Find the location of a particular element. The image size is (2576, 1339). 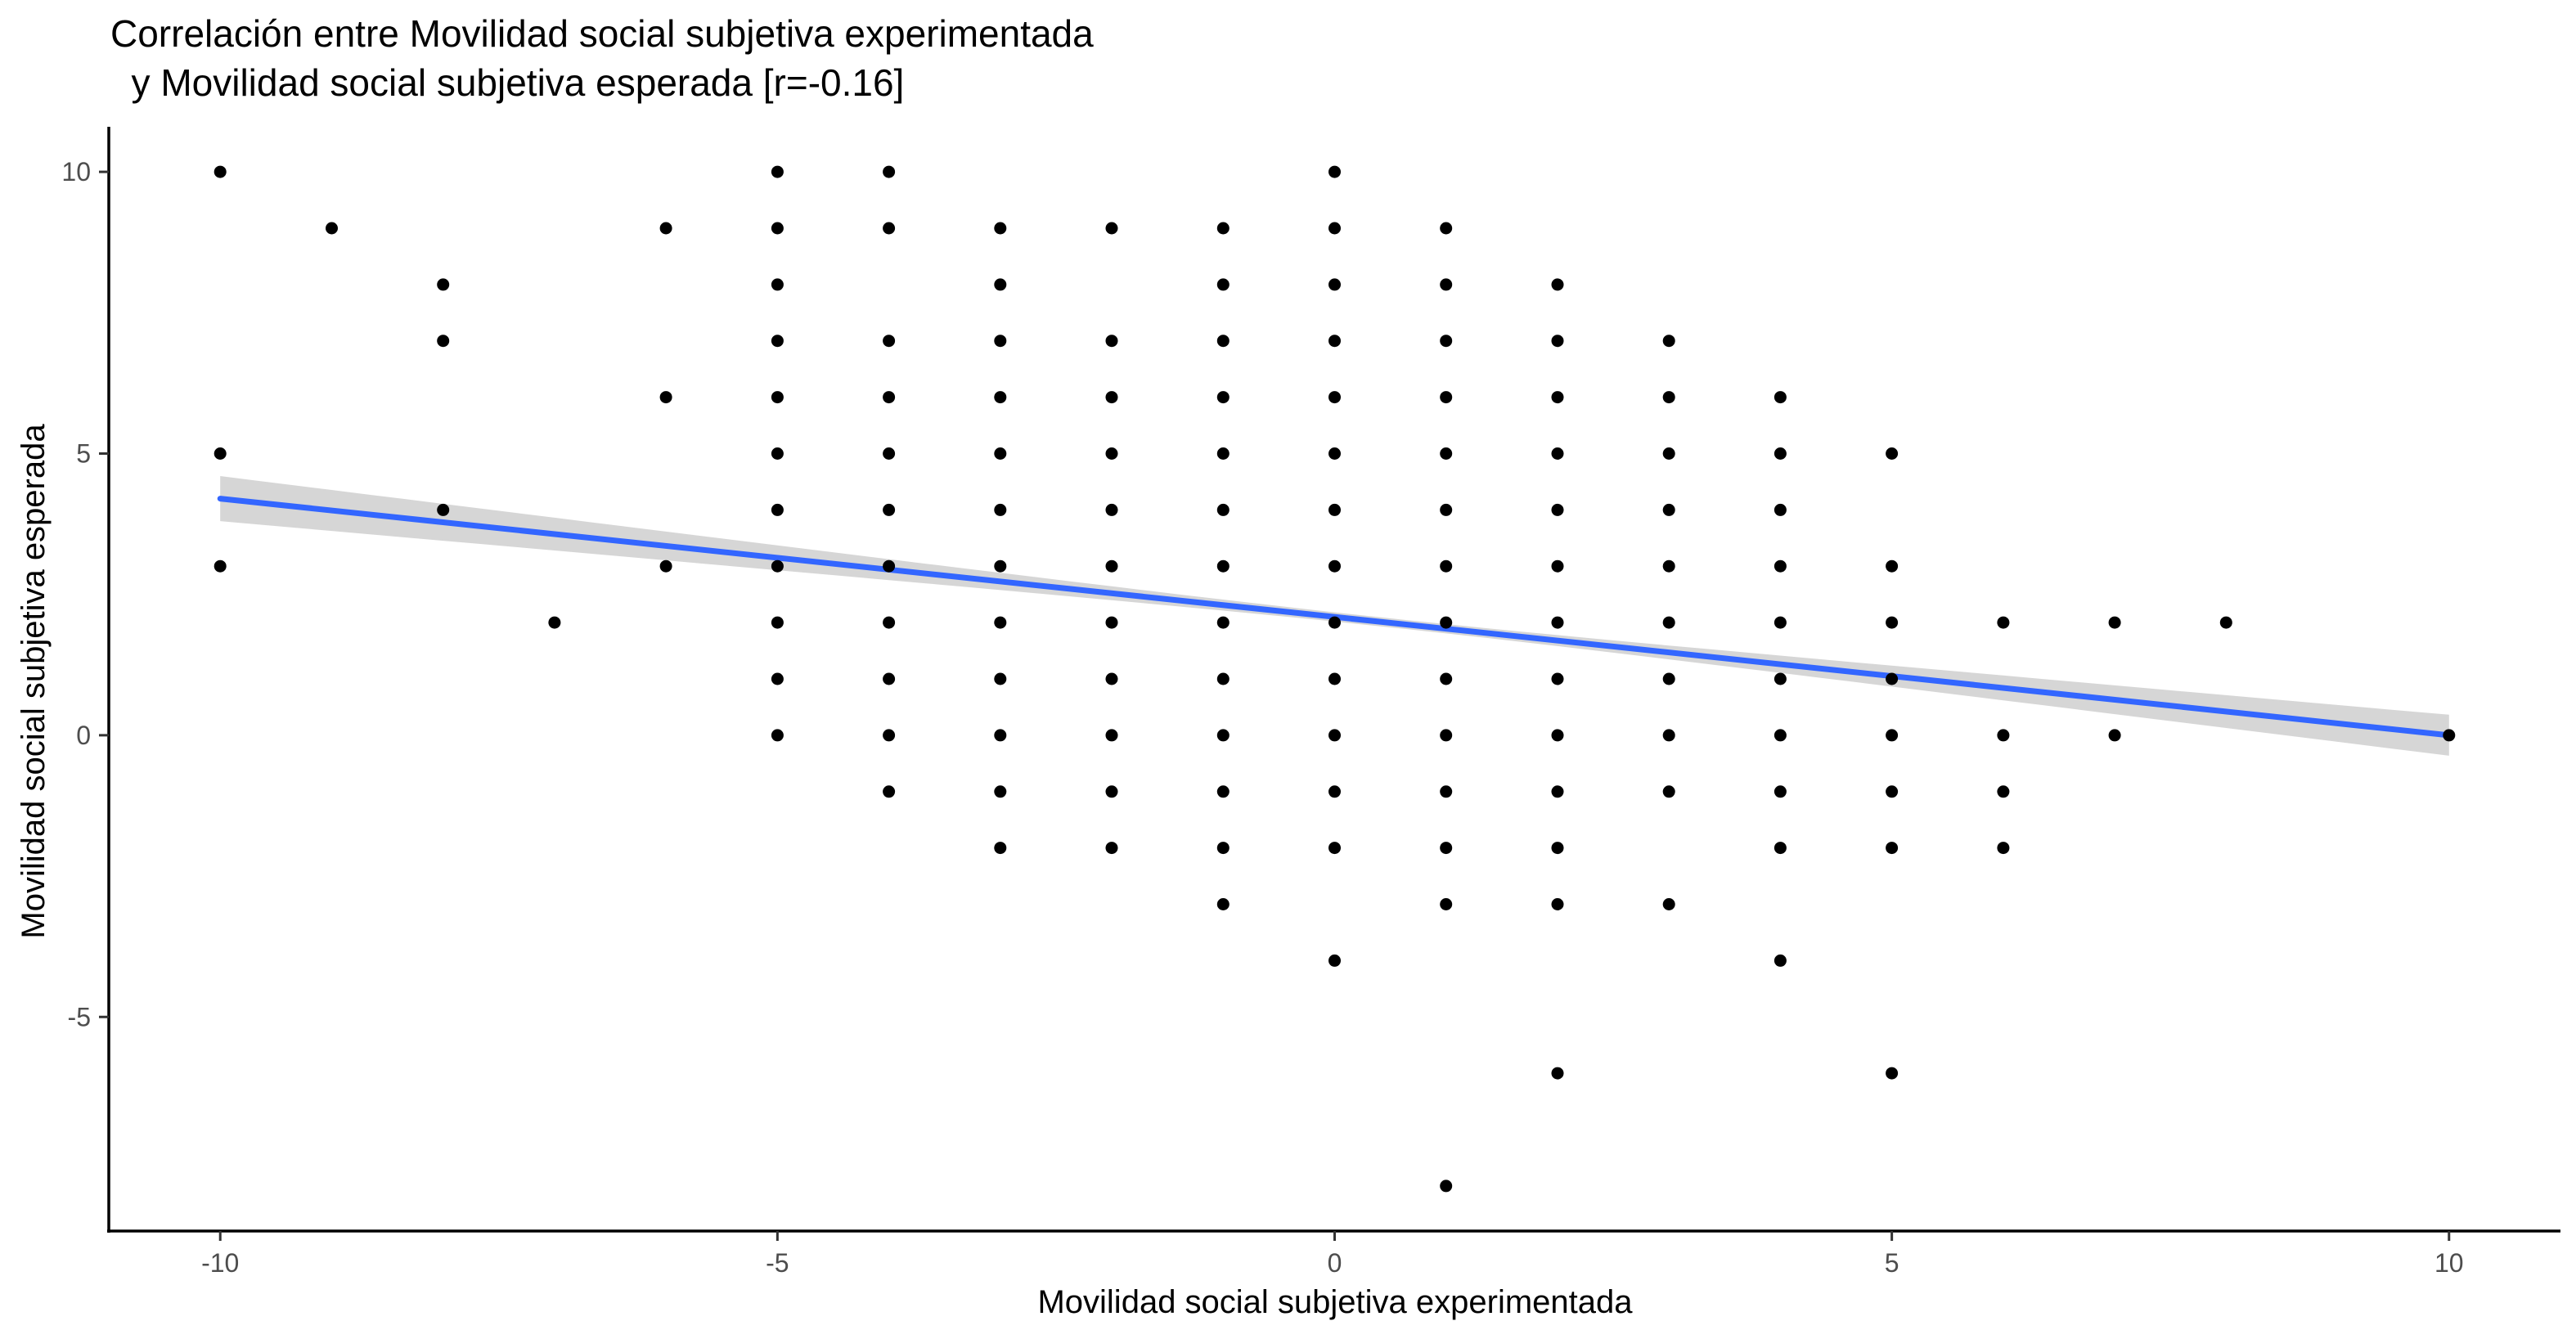

x-tick-label: 0 is located at coordinates (1335, 1263).